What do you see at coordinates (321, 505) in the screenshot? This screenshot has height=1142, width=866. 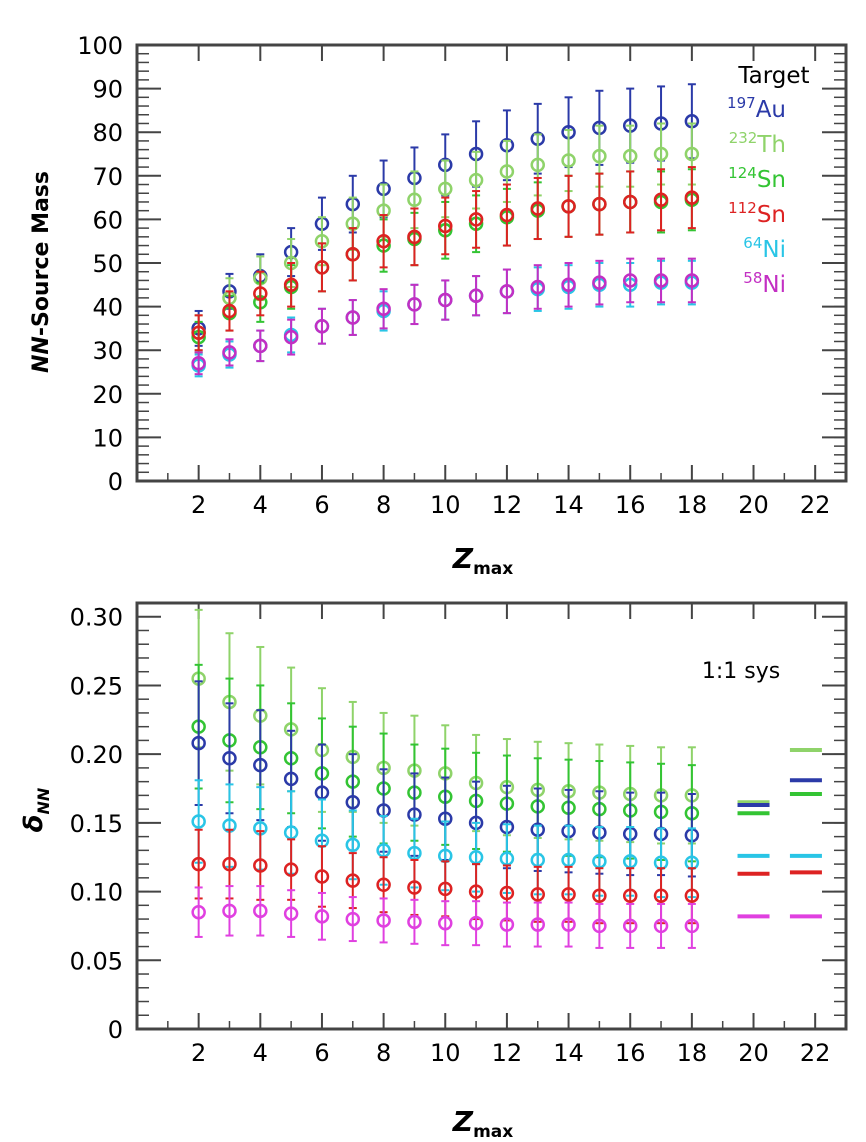 I see `top-x-tick-label: 6` at bounding box center [321, 505].